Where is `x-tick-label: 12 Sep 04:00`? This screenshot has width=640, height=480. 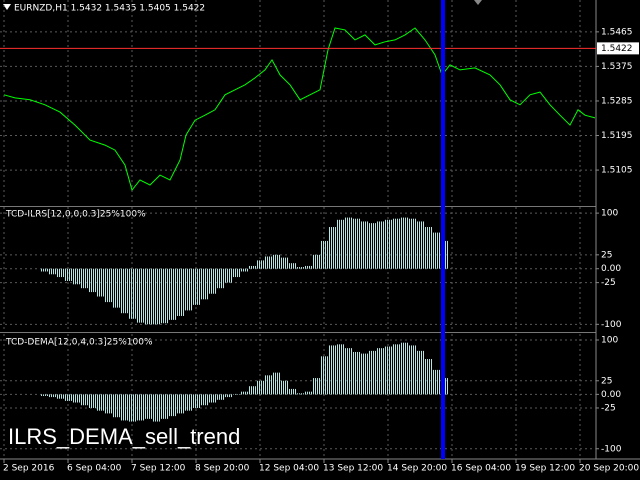 x-tick-label: 12 Sep 04:00 is located at coordinates (289, 469).